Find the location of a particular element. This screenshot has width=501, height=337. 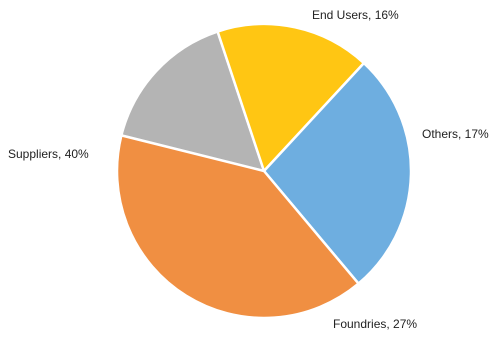

label-suppliers: Suppliers, 40% is located at coordinates (48, 154).